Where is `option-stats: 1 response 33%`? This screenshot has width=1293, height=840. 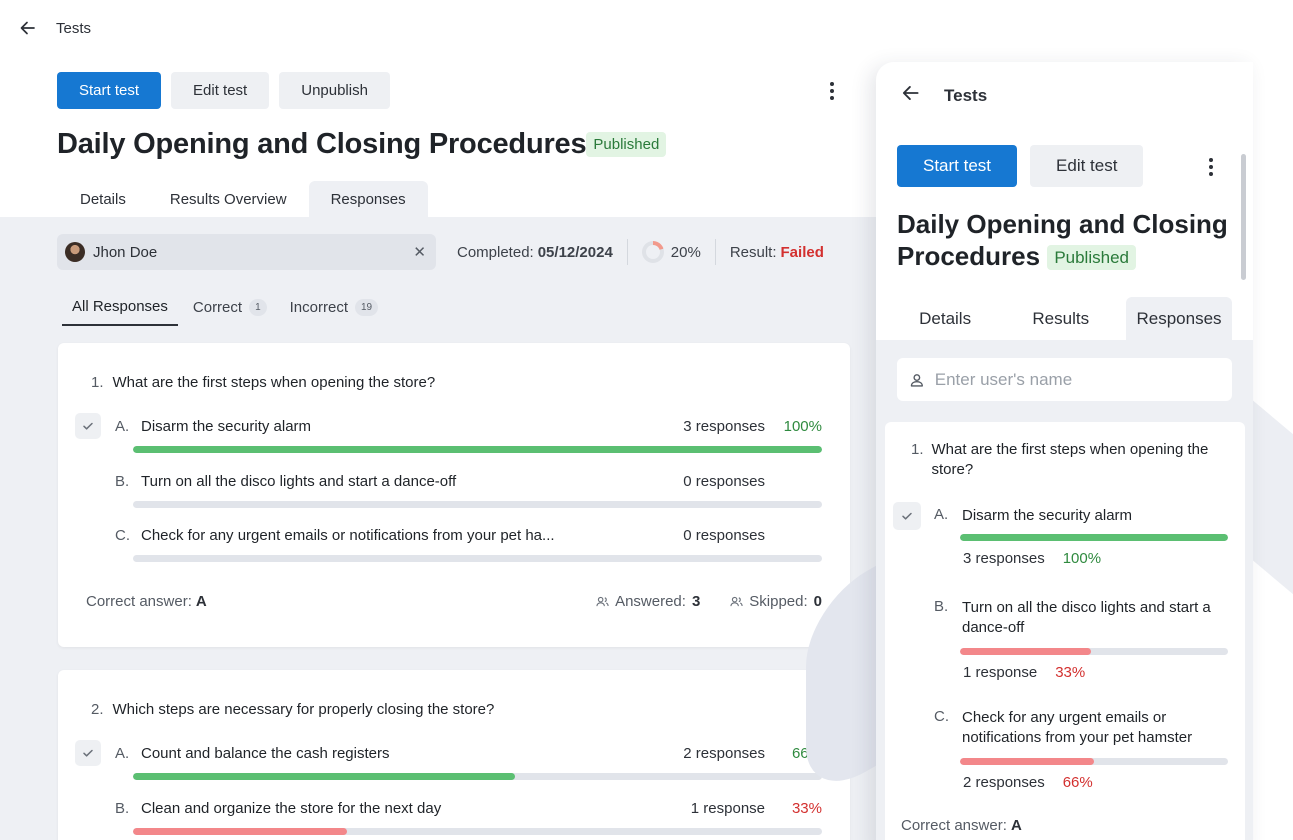 option-stats: 1 response 33% is located at coordinates (1100, 672).